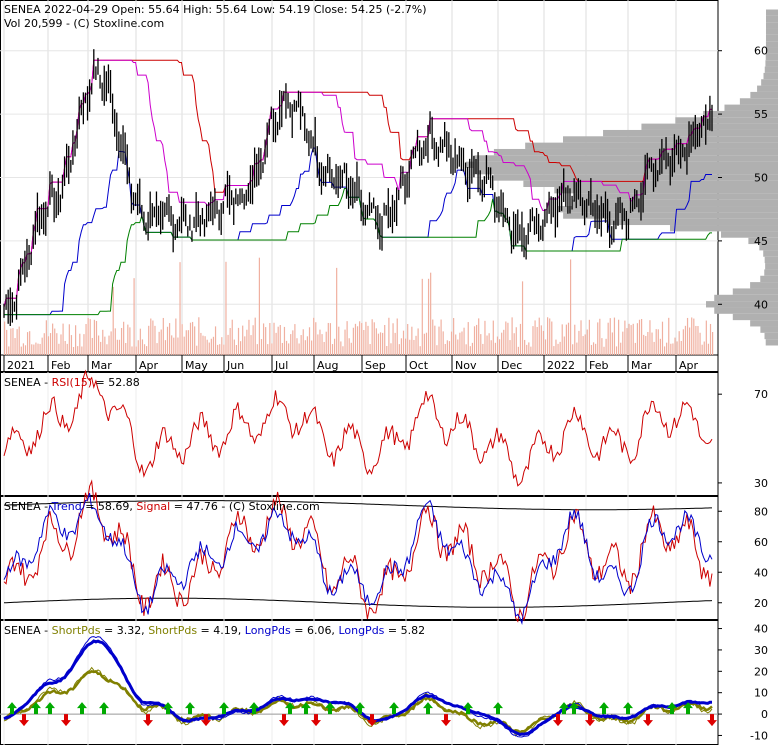 Image resolution: width=778 pixels, height=746 pixels. Describe the element at coordinates (761, 671) in the screenshot. I see `pds-tick-label: 20` at that location.